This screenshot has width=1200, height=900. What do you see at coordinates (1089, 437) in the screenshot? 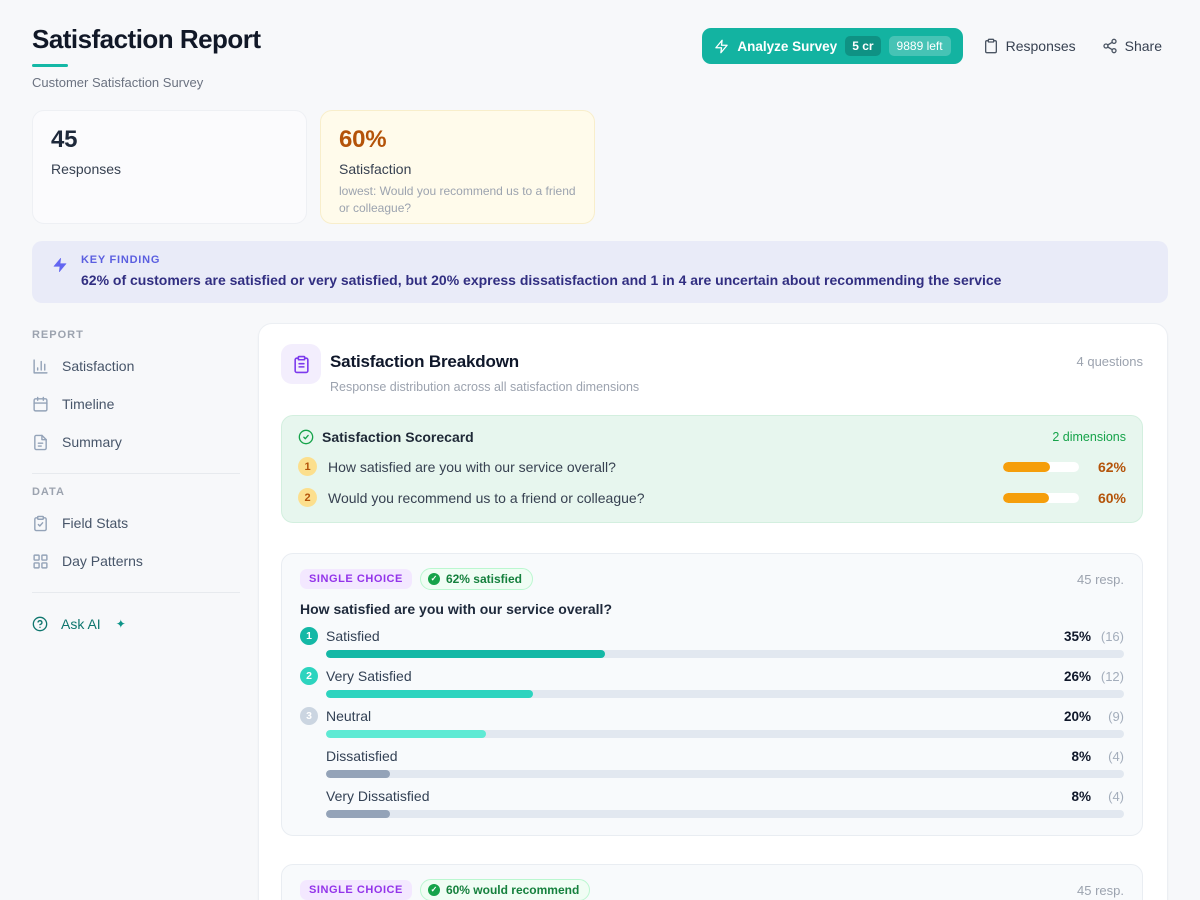
I see `scorecard-dimensions-badge: 2 dimensions` at bounding box center [1089, 437].